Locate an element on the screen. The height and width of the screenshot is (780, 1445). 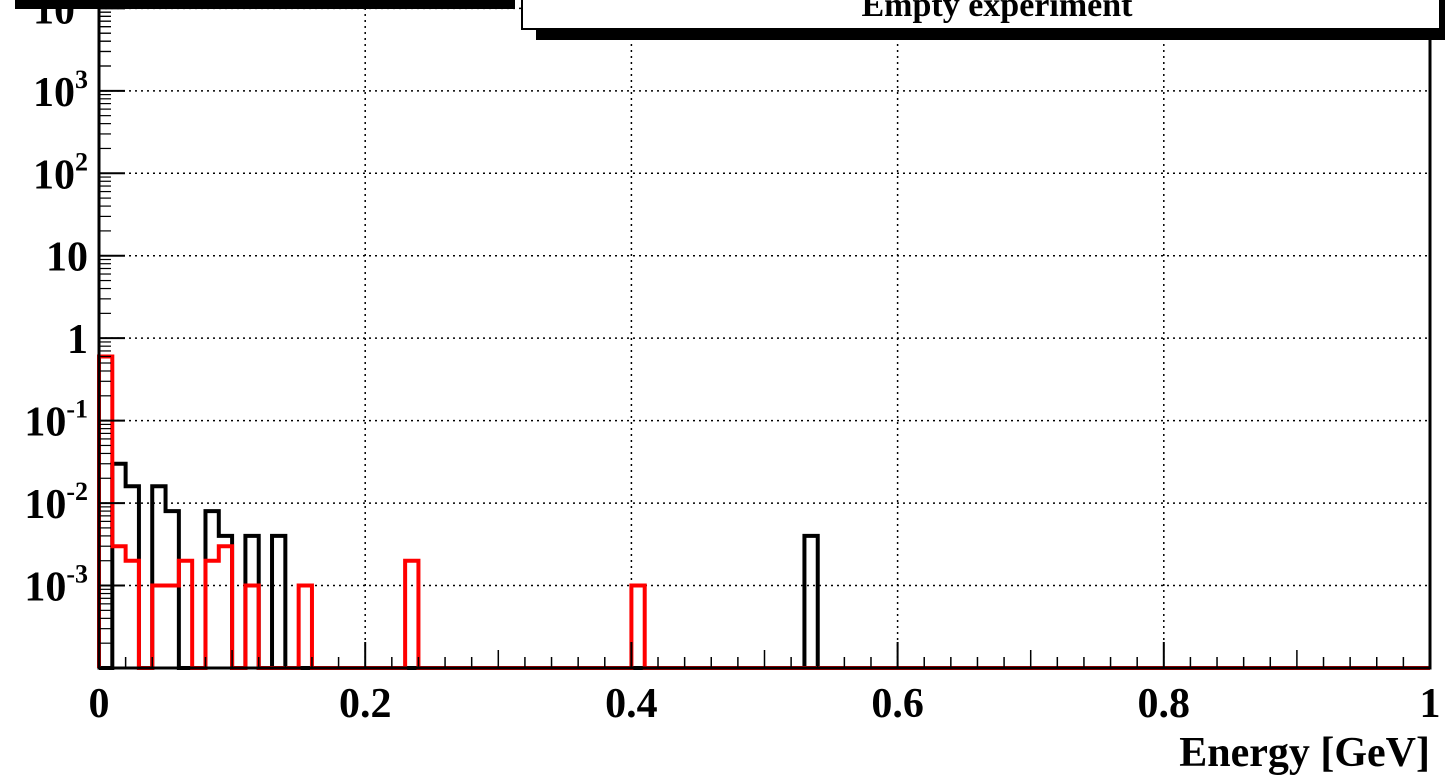
x-axis-title: Energy [GeV] is located at coordinates (1304, 753).